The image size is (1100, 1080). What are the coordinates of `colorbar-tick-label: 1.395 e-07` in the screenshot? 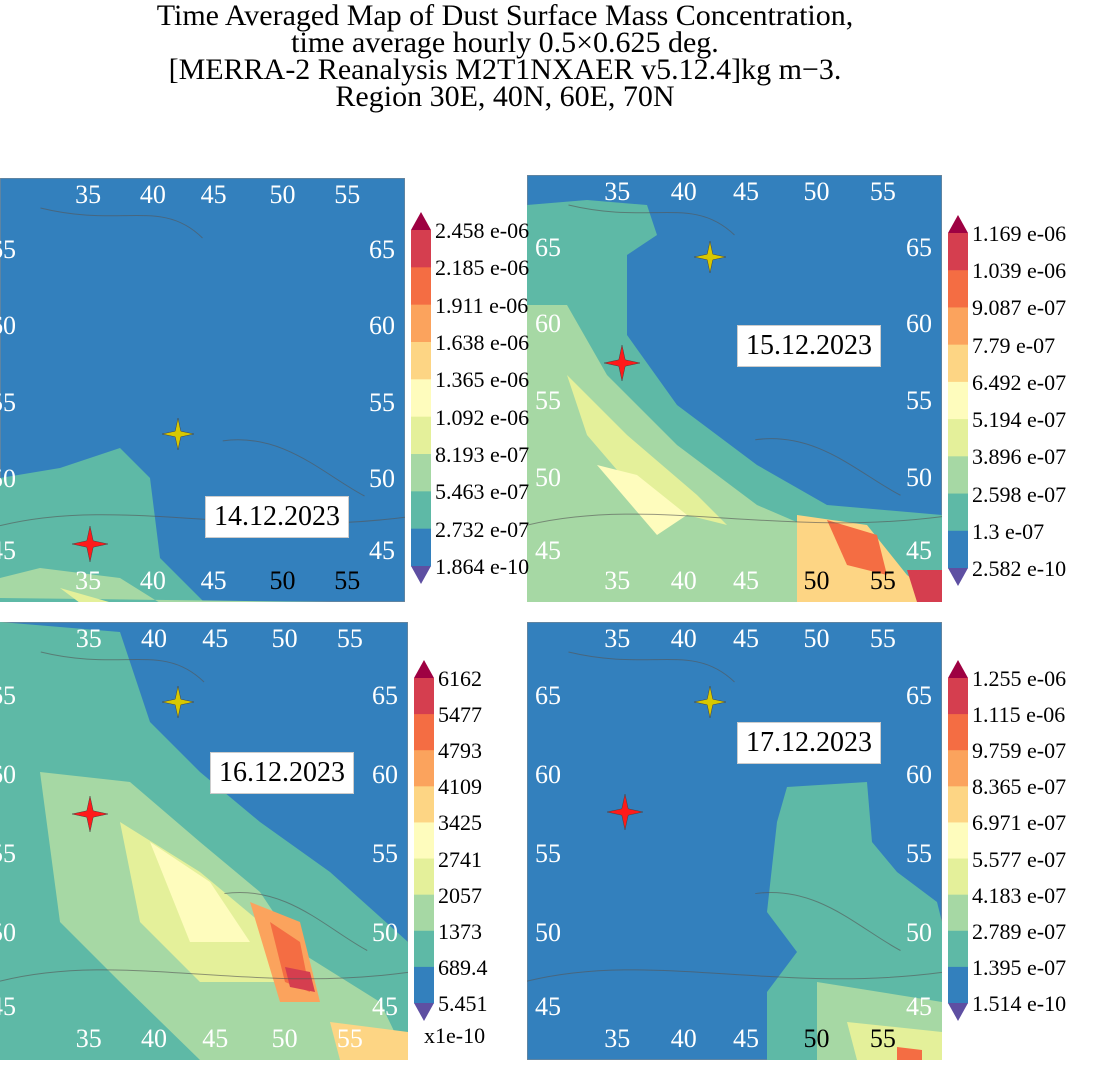 It's located at (1019, 967).